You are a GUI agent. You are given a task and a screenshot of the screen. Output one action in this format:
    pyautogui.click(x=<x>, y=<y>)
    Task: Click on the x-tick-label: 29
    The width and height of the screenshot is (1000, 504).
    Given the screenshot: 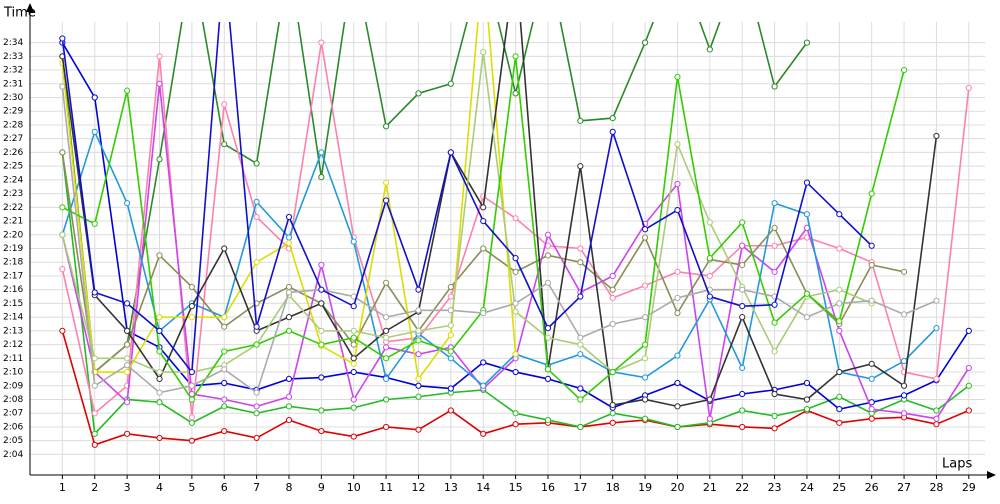 What is the action you would take?
    pyautogui.click(x=969, y=487)
    